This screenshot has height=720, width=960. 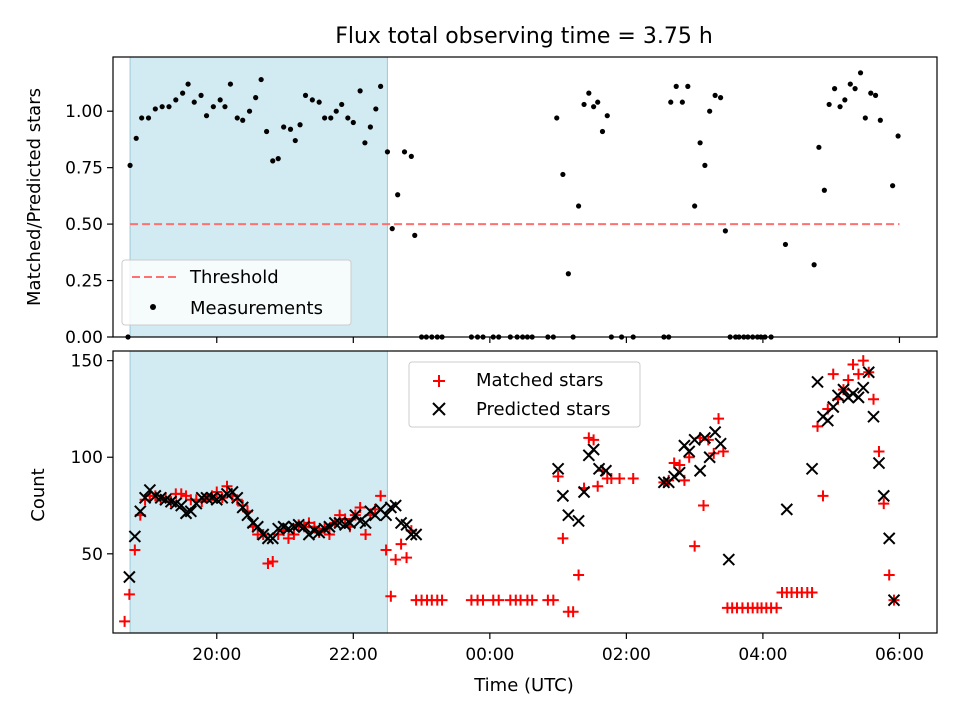 I want to click on top-legend-box, so click(x=236, y=292).